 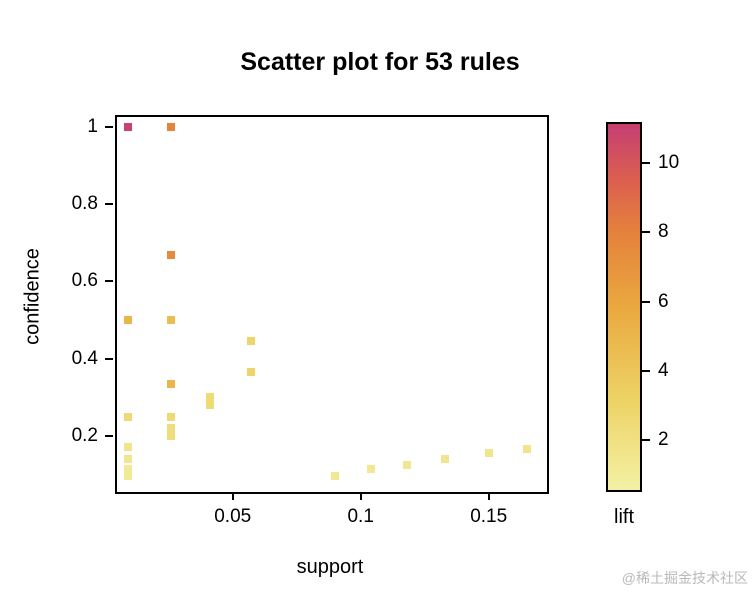 I want to click on x-tick-label: 0.05, so click(x=233, y=516).